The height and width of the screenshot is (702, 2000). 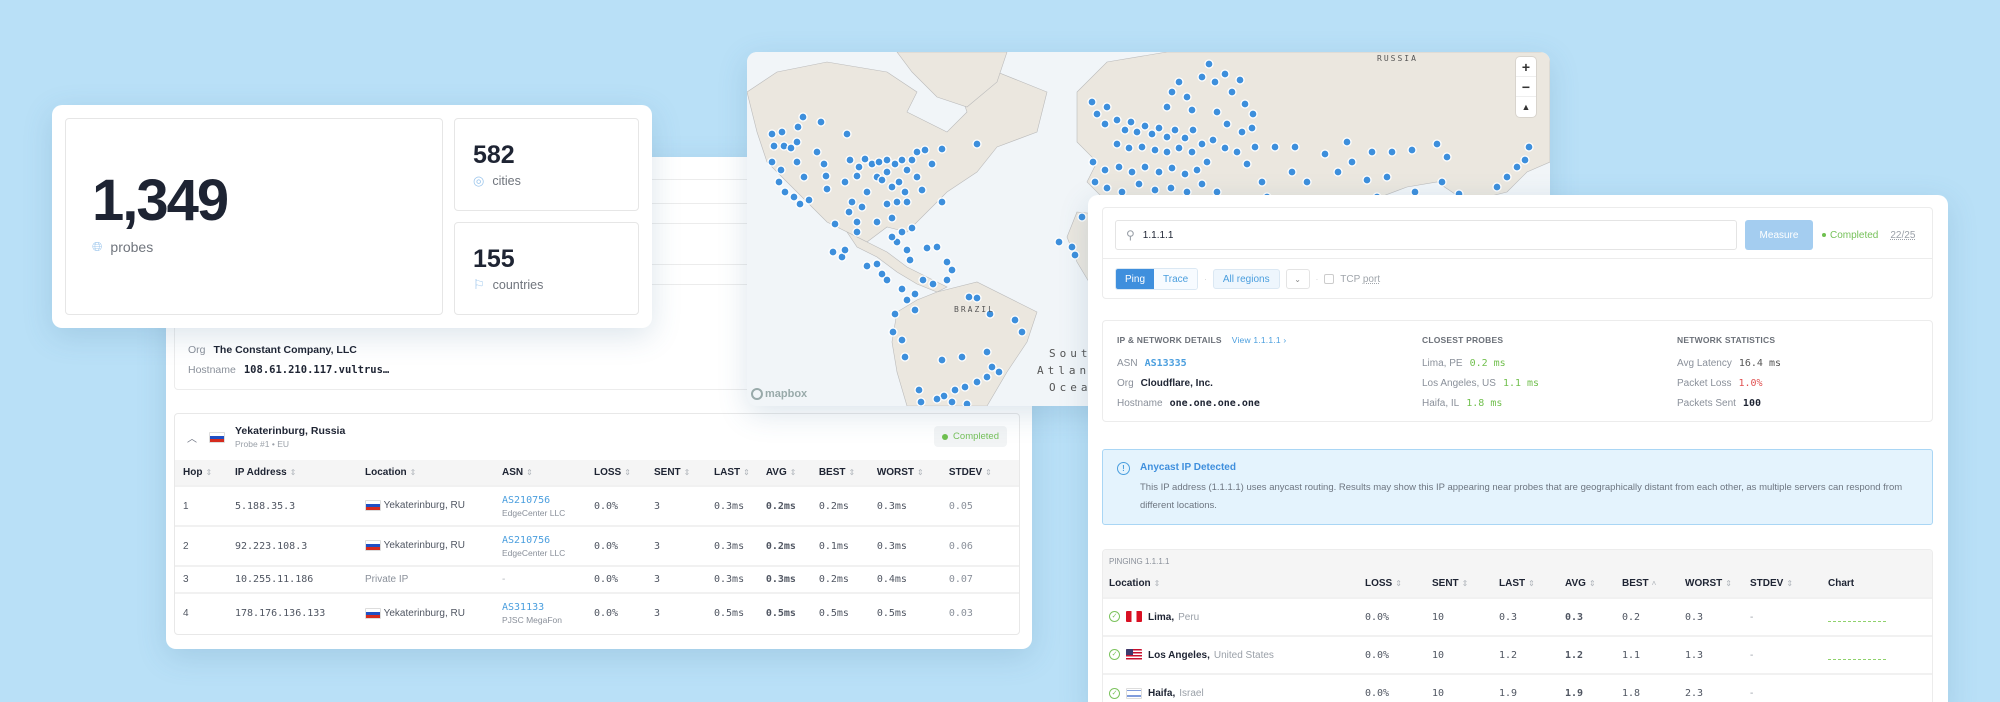 What do you see at coordinates (534, 512) in the screenshot?
I see `asn-org: EdgeCenter LLC` at bounding box center [534, 512].